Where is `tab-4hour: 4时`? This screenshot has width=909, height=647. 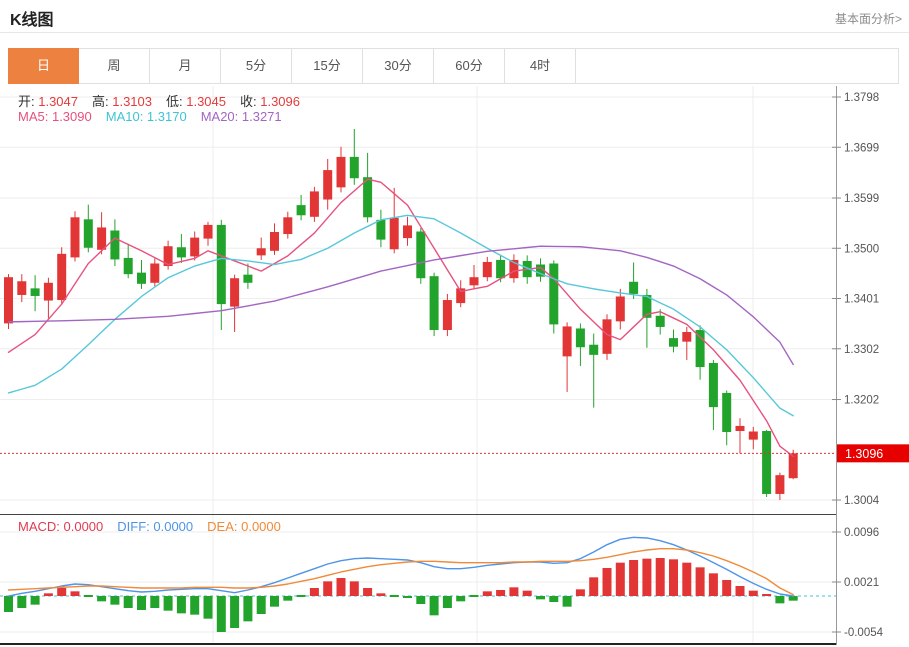
tab-4hour: 4时 is located at coordinates (540, 66).